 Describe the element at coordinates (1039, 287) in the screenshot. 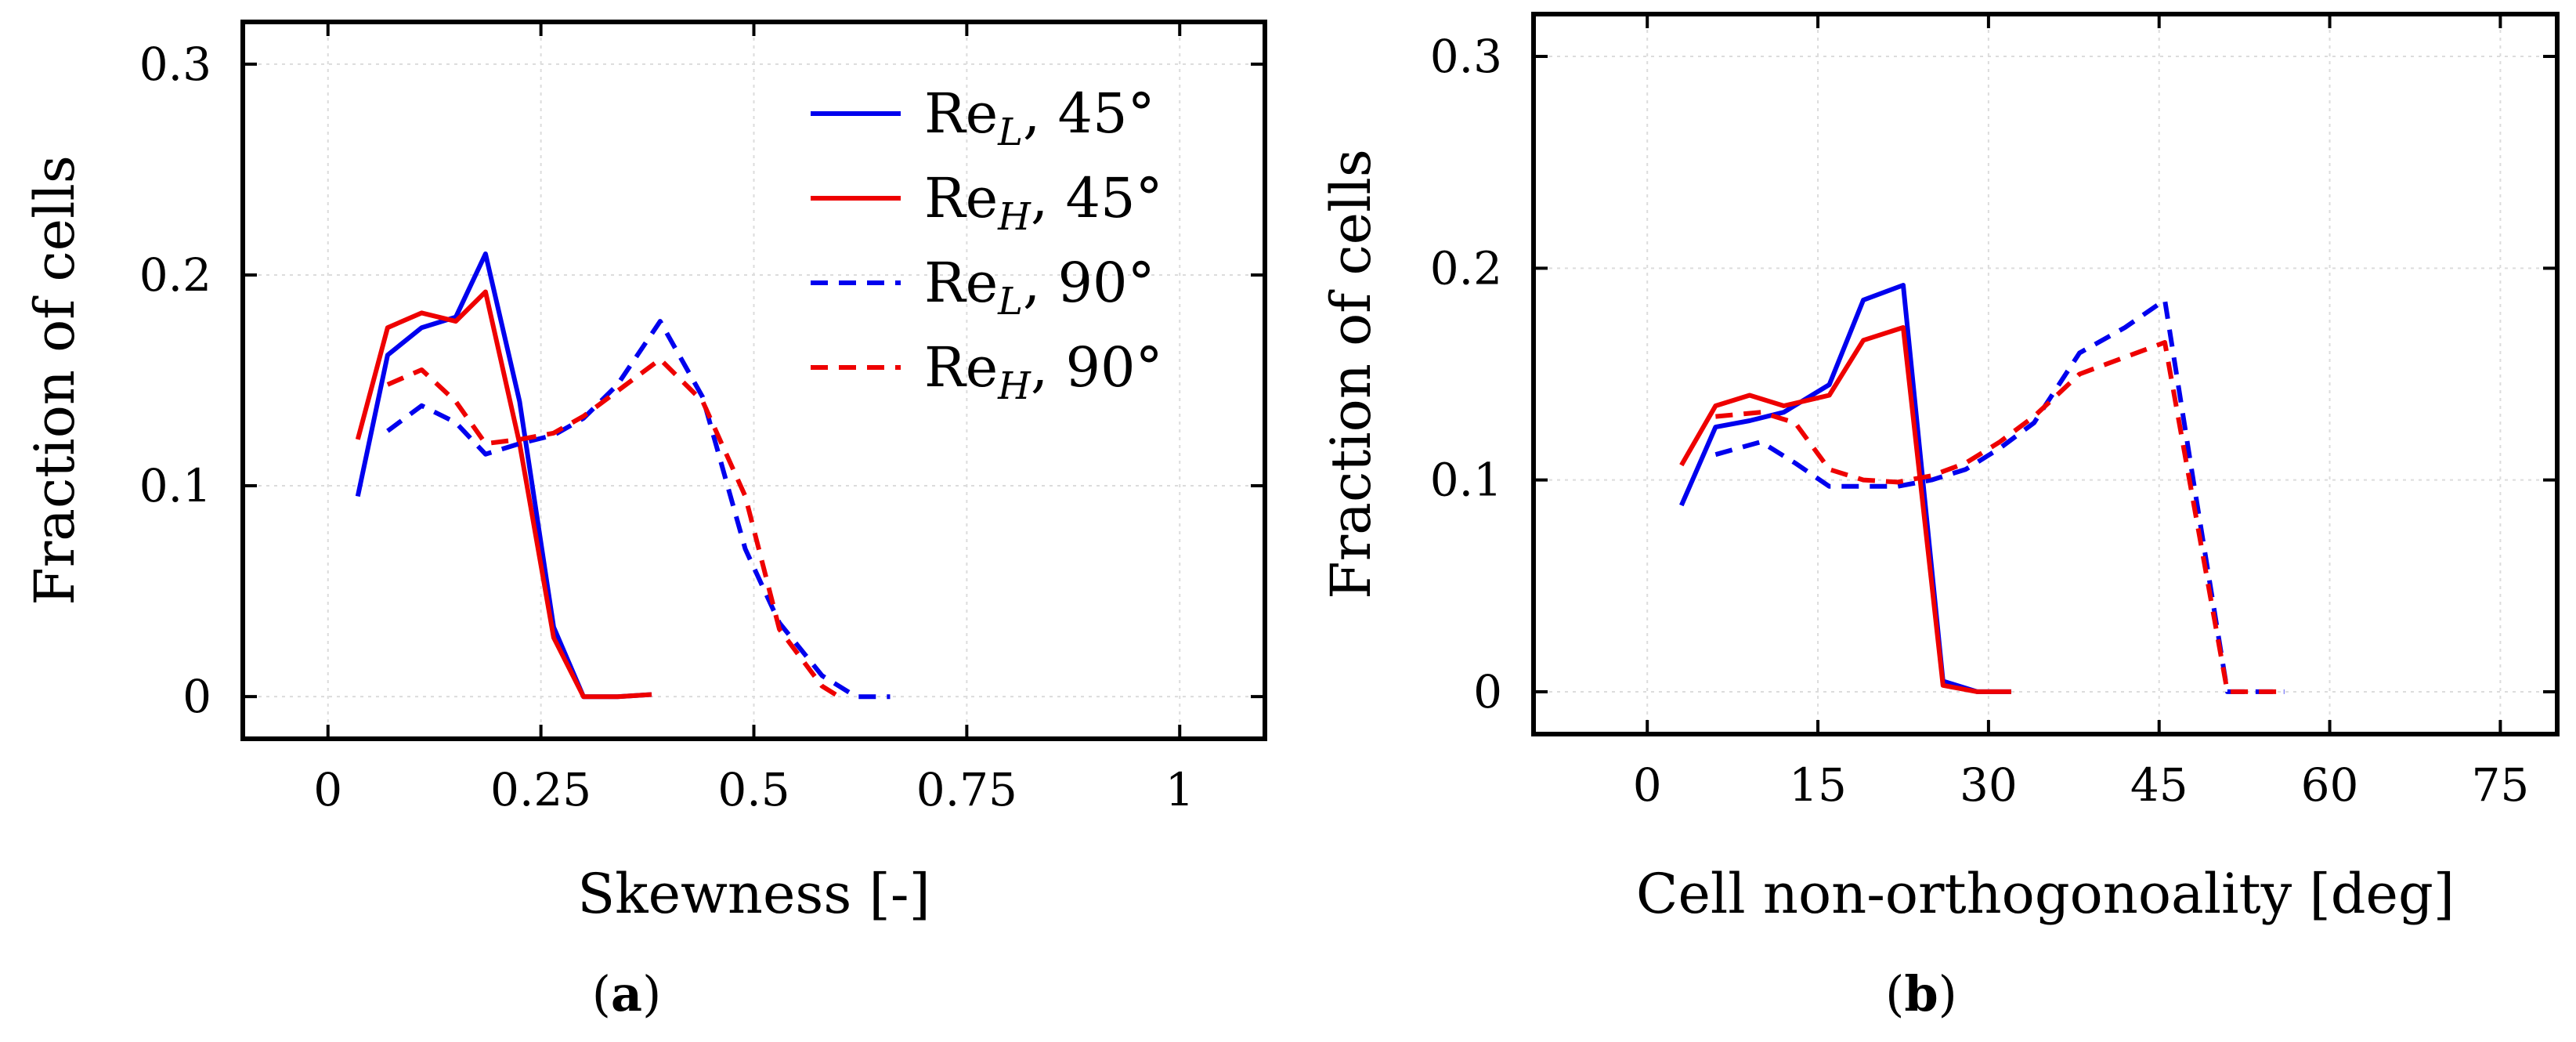

I see `legend-label-3: ReL, 90°` at that location.